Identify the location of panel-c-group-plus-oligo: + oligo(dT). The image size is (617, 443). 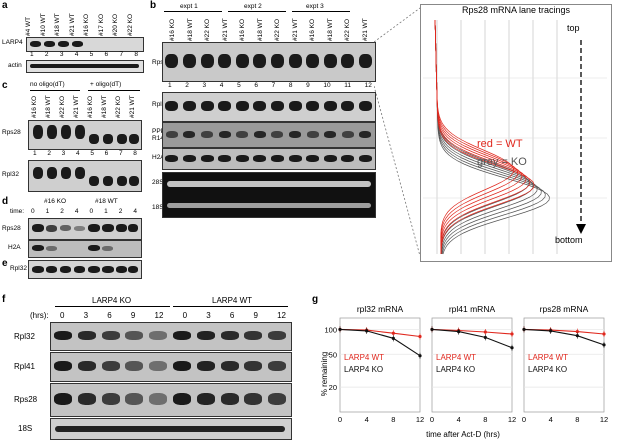
(106, 84).